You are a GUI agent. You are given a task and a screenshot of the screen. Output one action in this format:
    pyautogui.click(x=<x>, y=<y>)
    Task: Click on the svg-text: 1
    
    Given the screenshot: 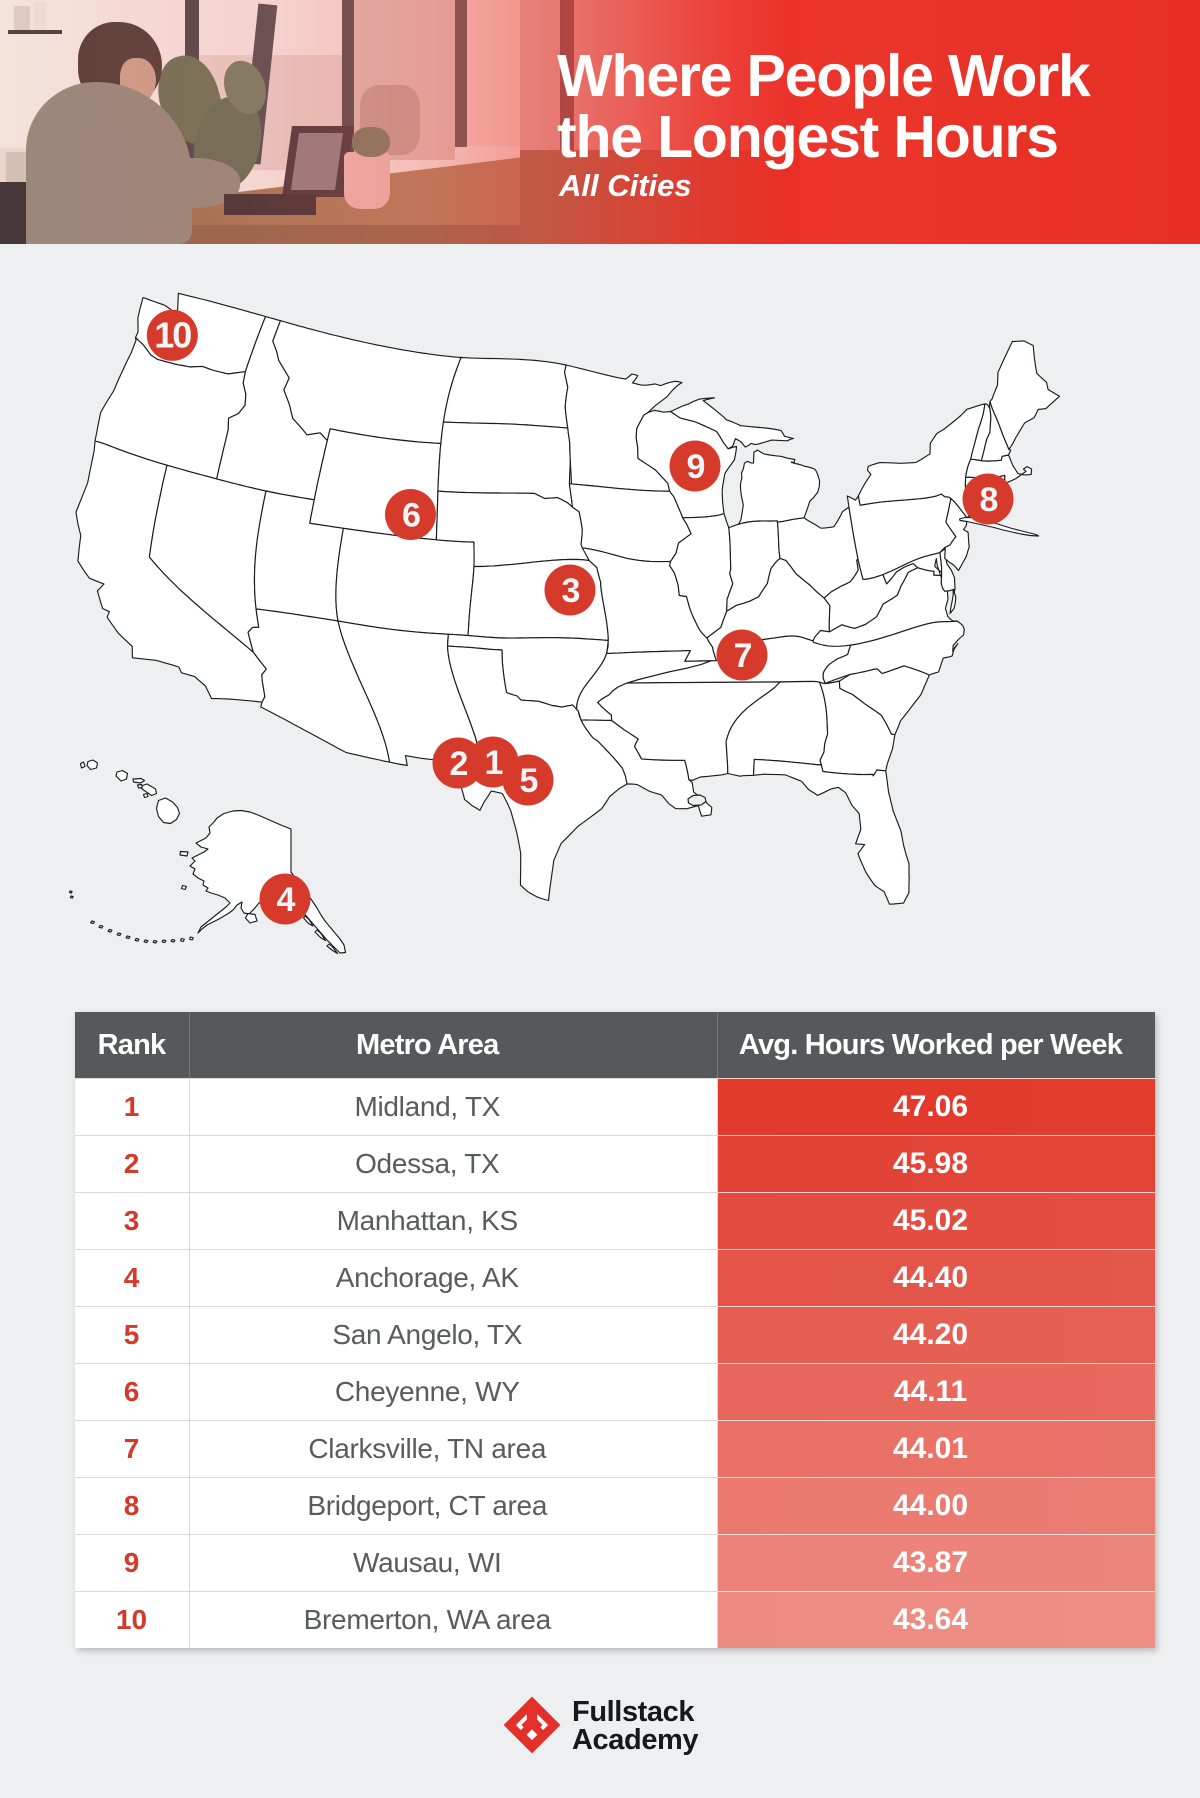 What is the action you would take?
    pyautogui.click(x=494, y=763)
    